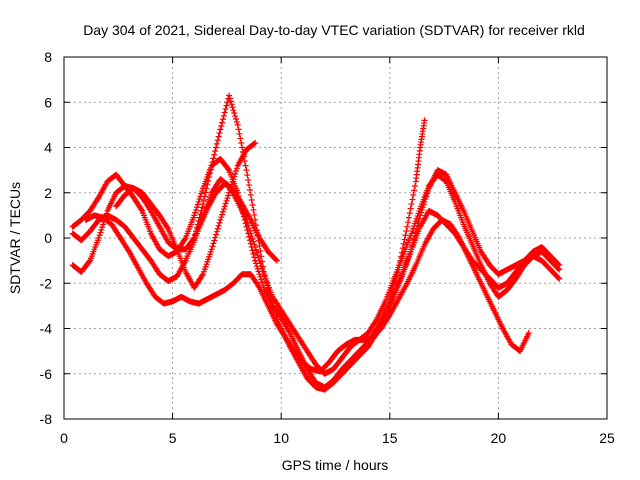 This screenshot has width=640, height=480. Describe the element at coordinates (46, 329) in the screenshot. I see `y-tick-label: -4` at that location.